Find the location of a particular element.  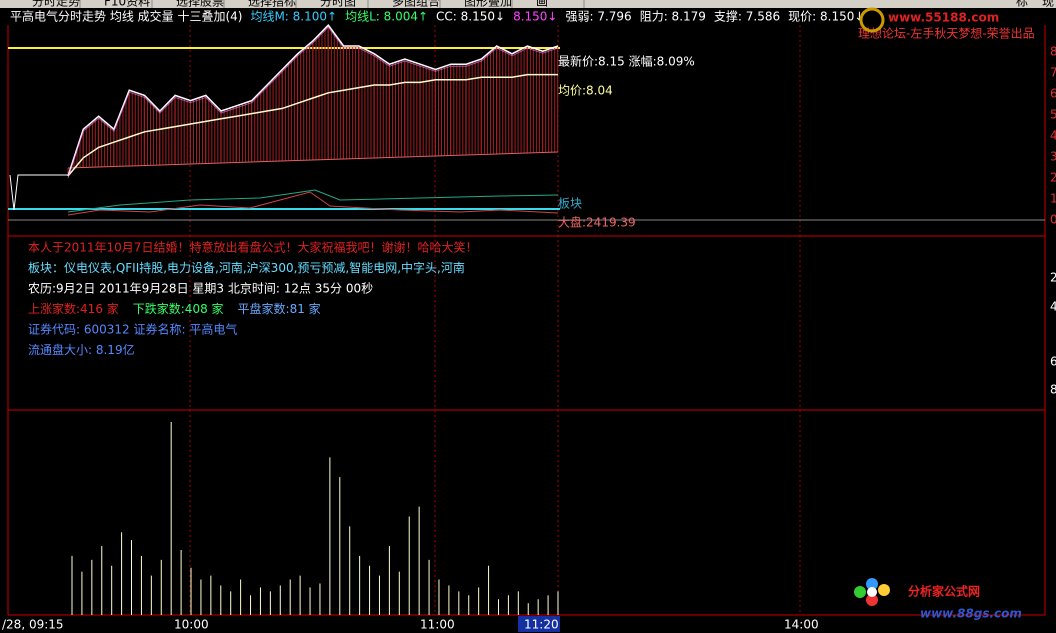

index-line is located at coordinates (313, 203).